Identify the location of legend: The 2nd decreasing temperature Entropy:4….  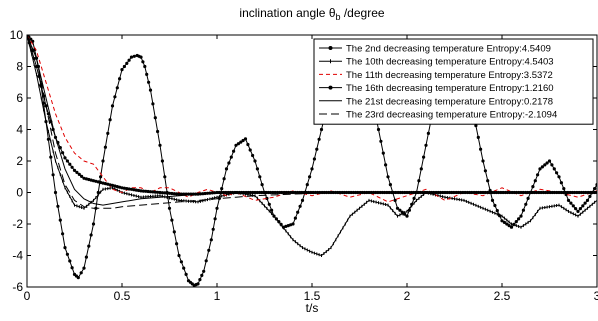
(453, 81).